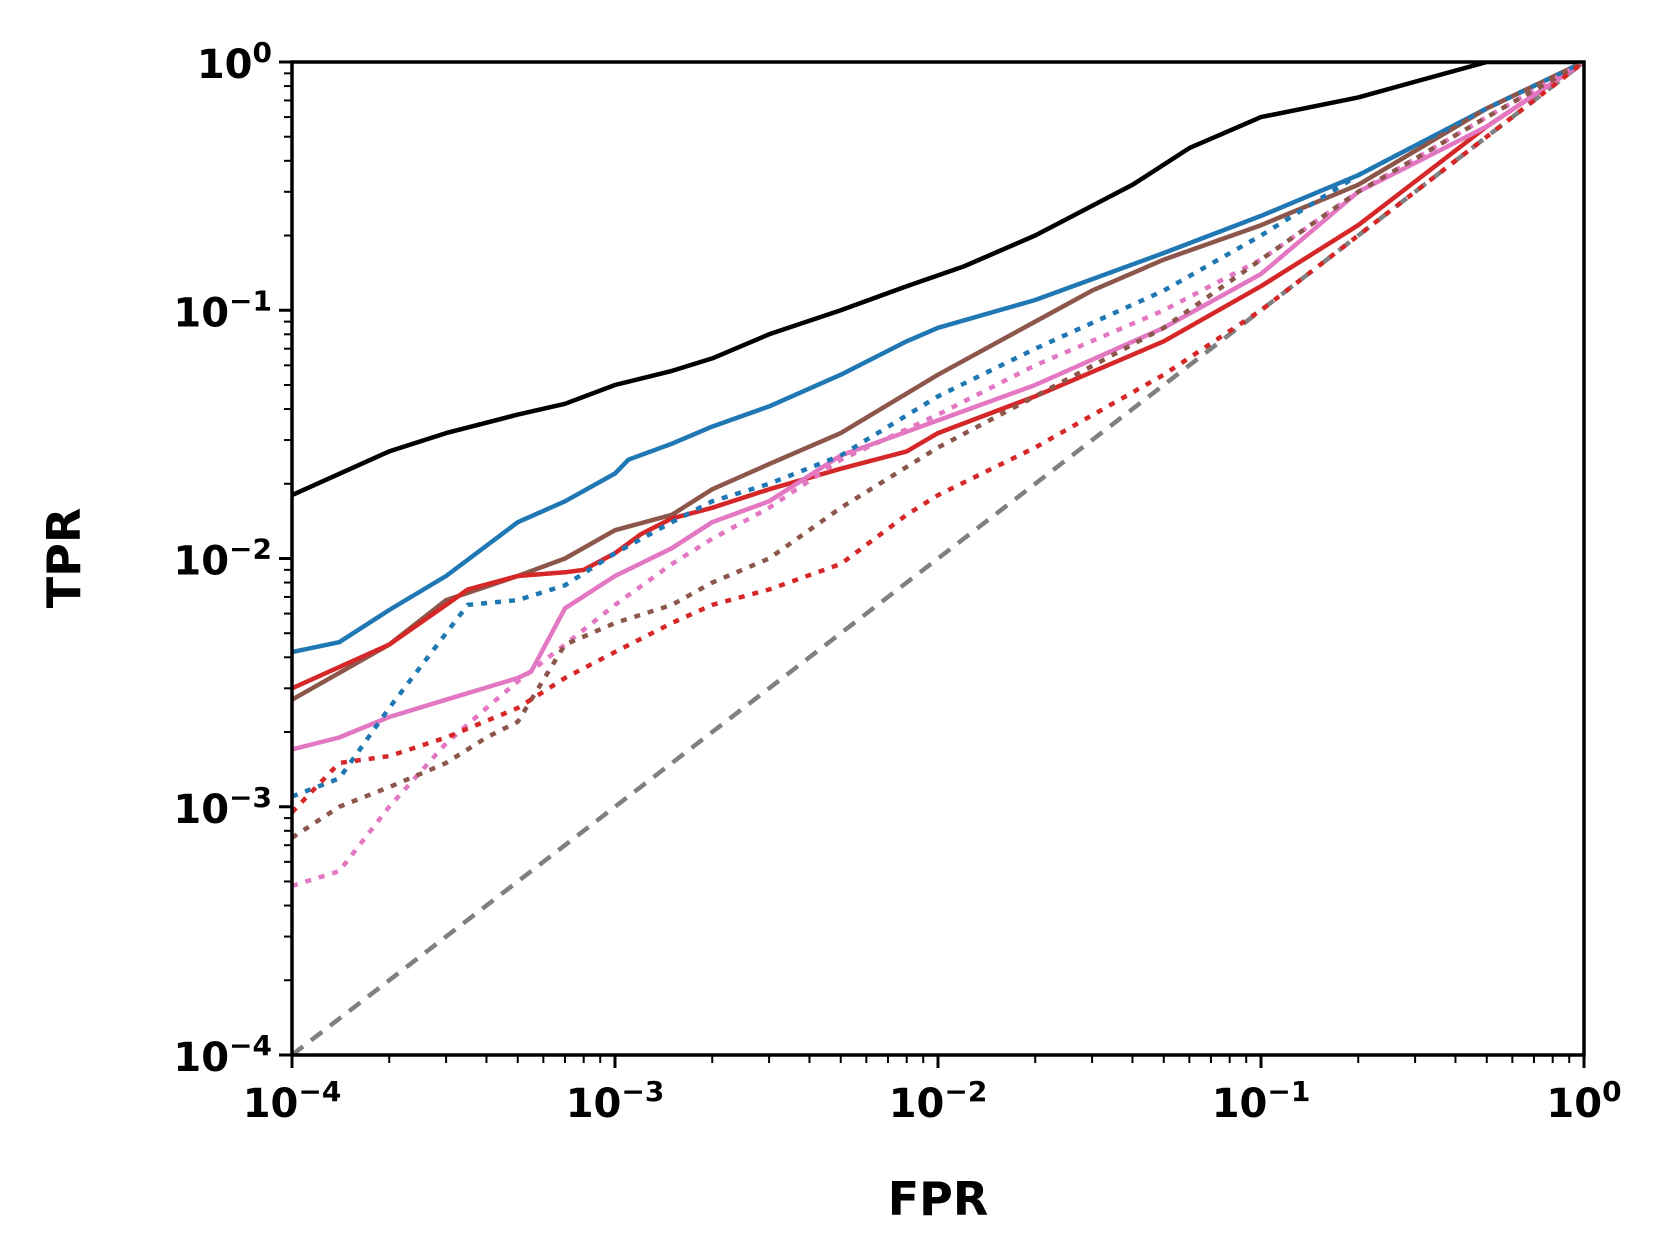 This screenshot has width=1663, height=1259. Describe the element at coordinates (938, 1199) in the screenshot. I see `x-axis-label: FPR` at that location.